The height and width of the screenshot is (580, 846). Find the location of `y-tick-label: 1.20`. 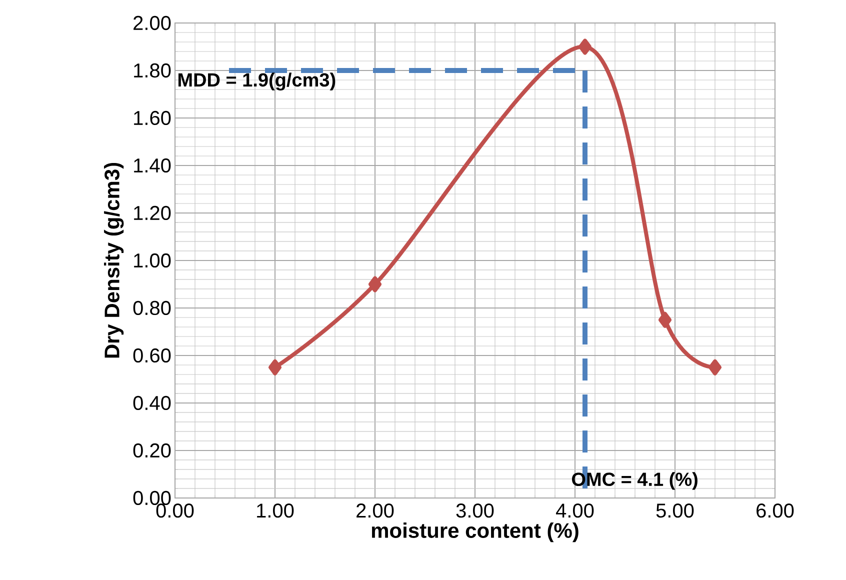

y-tick-label: 1.20 is located at coordinates (152, 213).